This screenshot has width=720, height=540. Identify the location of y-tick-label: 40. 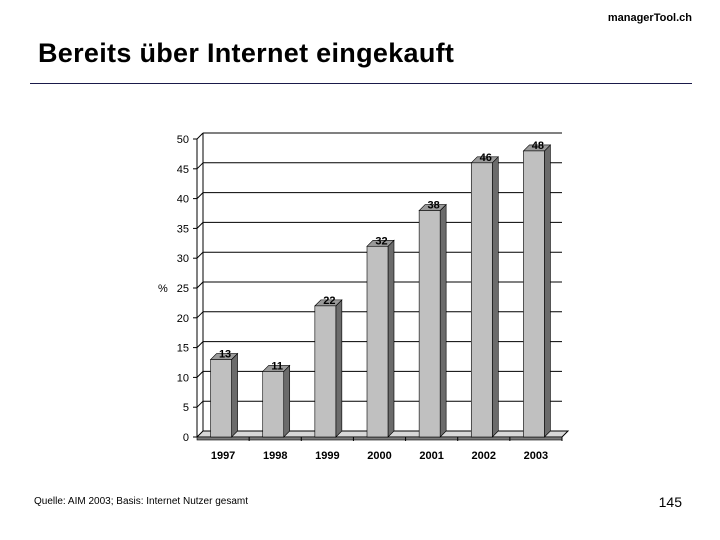
(183, 200).